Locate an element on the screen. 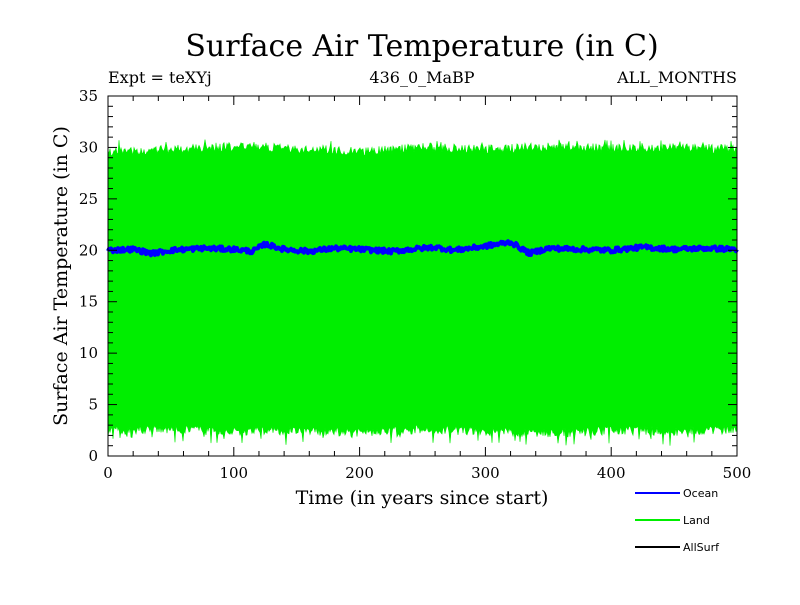 Image resolution: width=800 pixels, height=605 pixels. x-tick-label: 200 is located at coordinates (359, 473).